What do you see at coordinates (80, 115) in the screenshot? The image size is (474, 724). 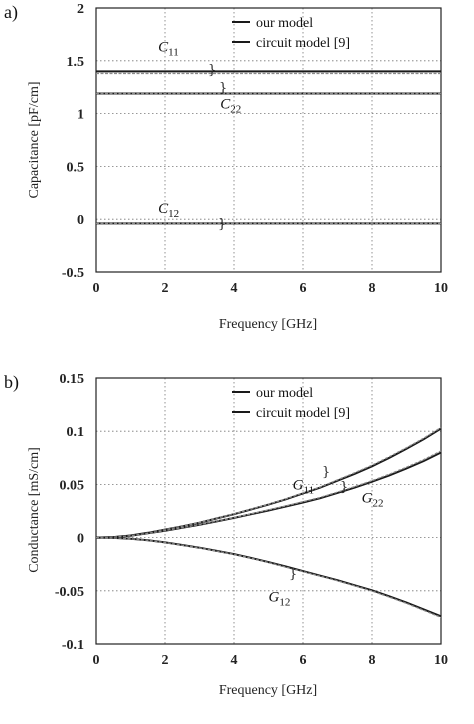 I see `y-tick-label: 1` at bounding box center [80, 115].